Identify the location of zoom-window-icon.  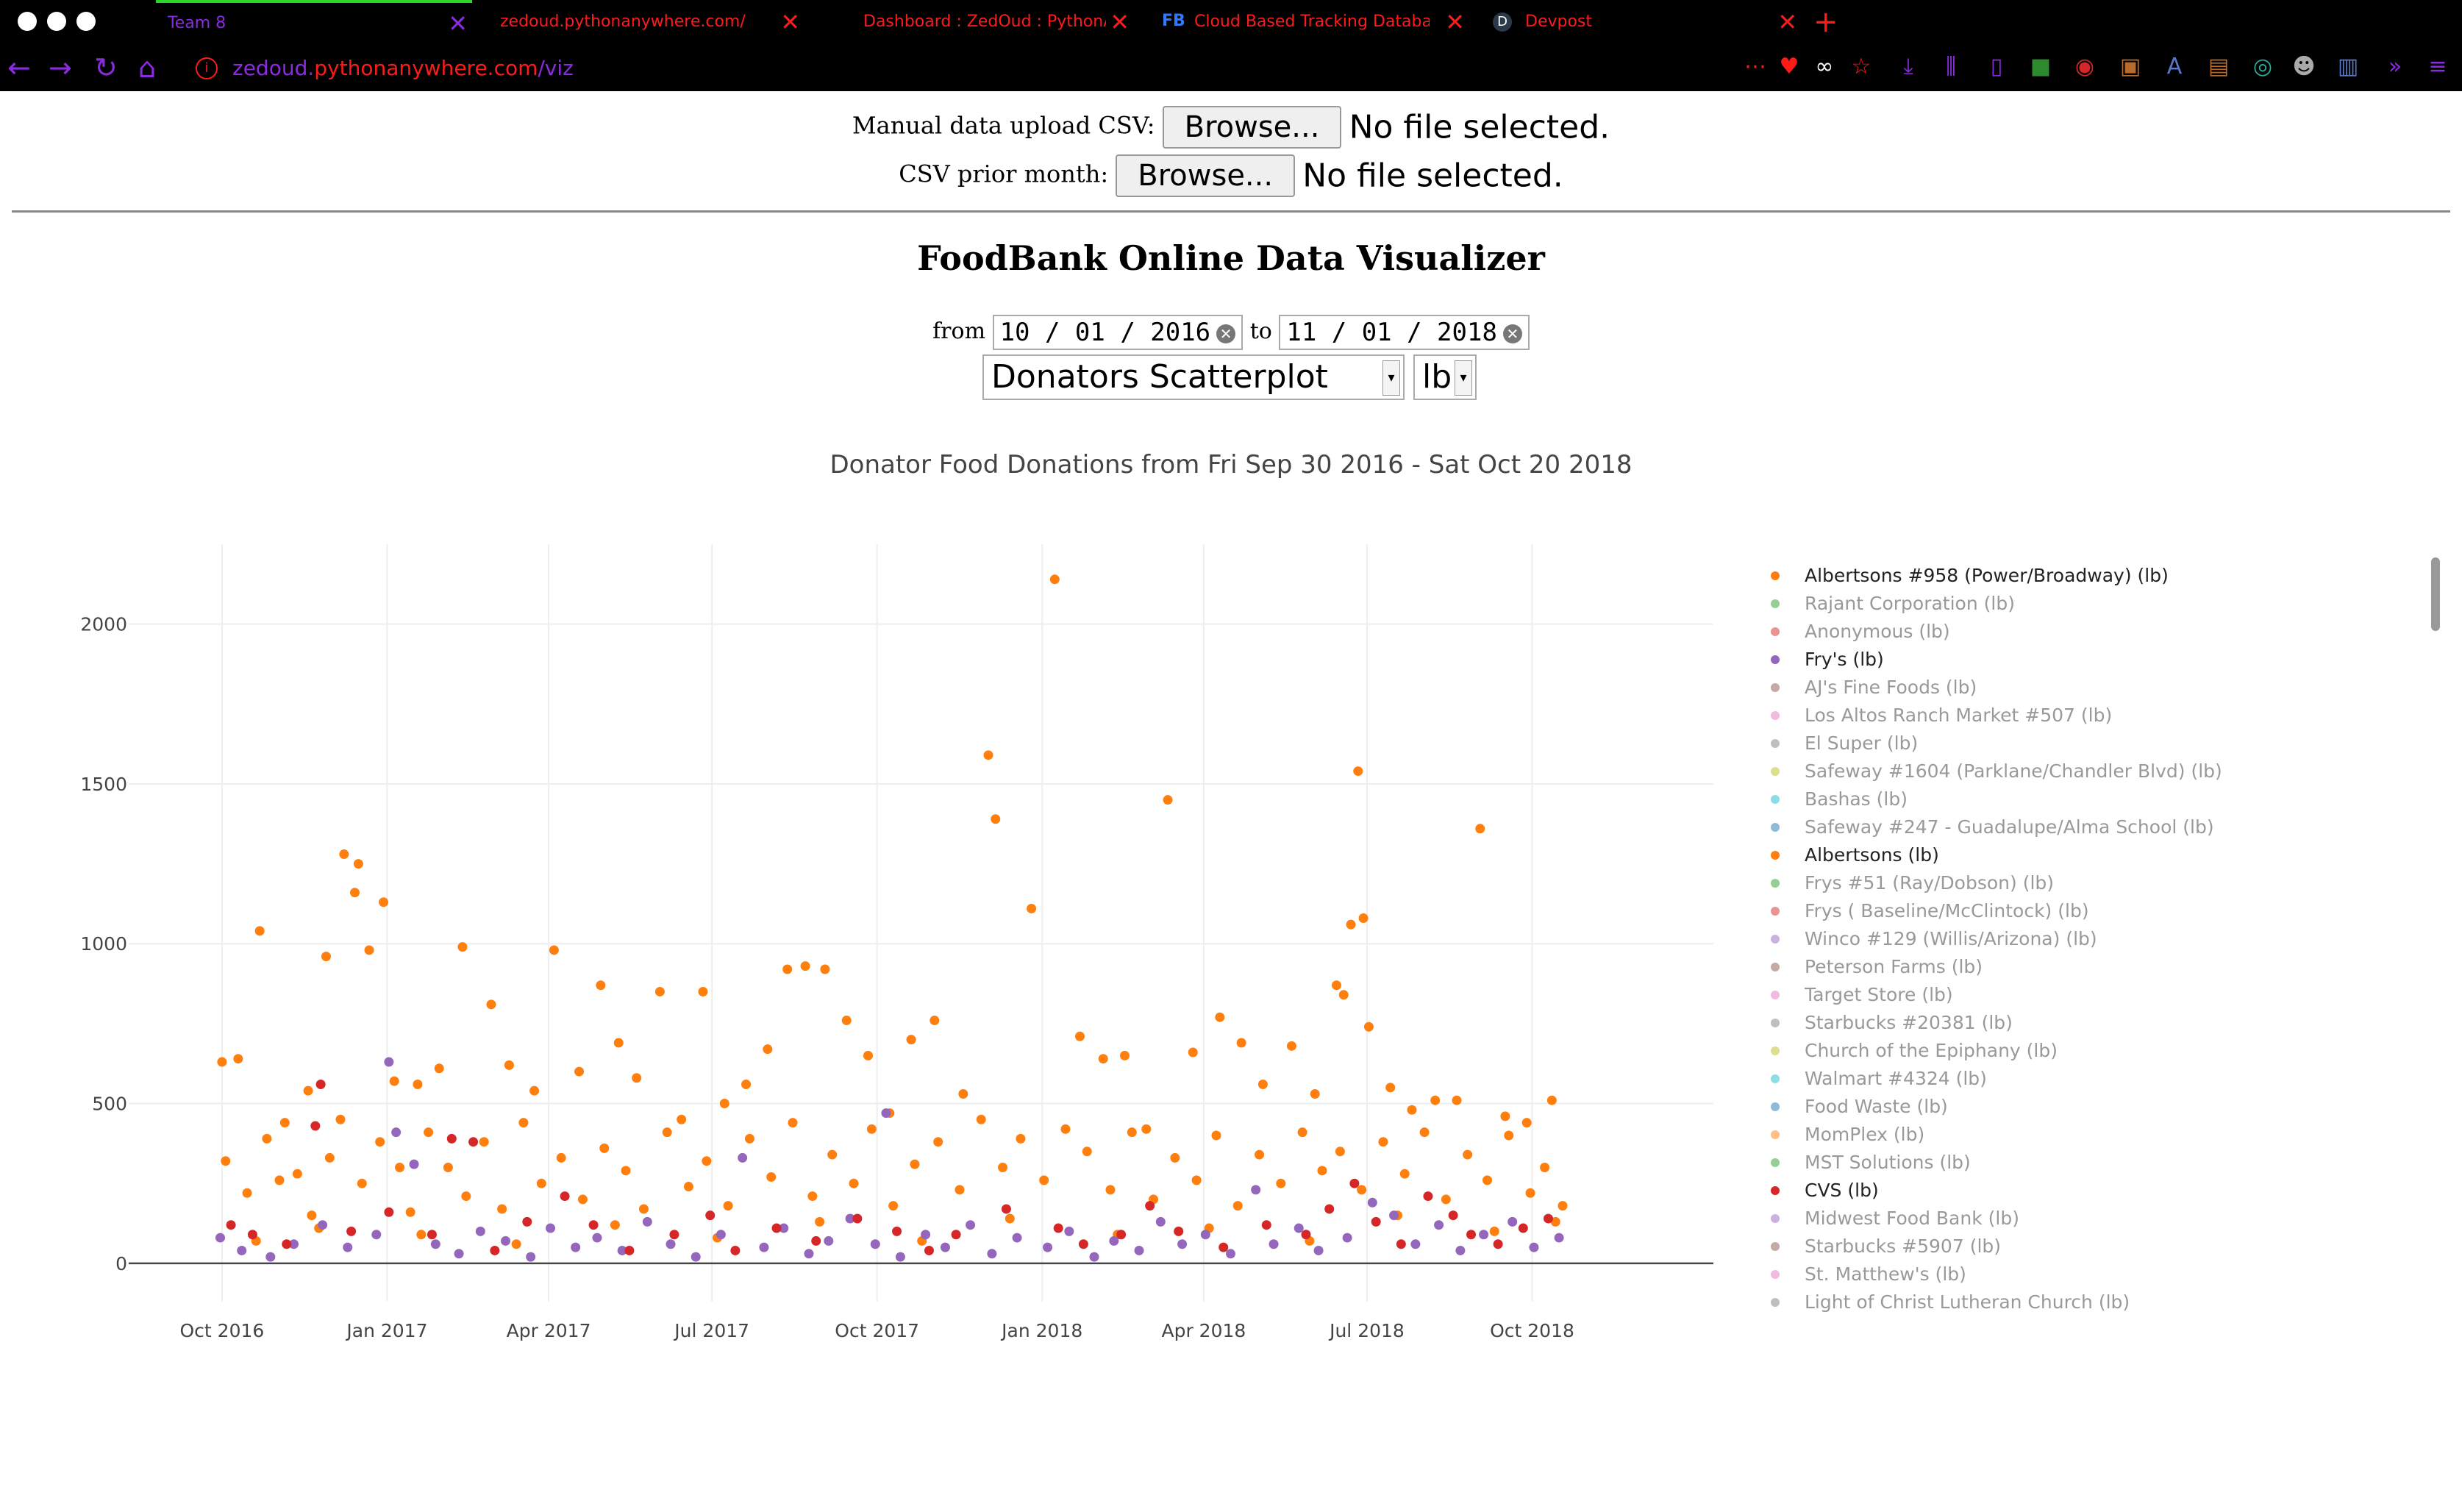
(86, 21).